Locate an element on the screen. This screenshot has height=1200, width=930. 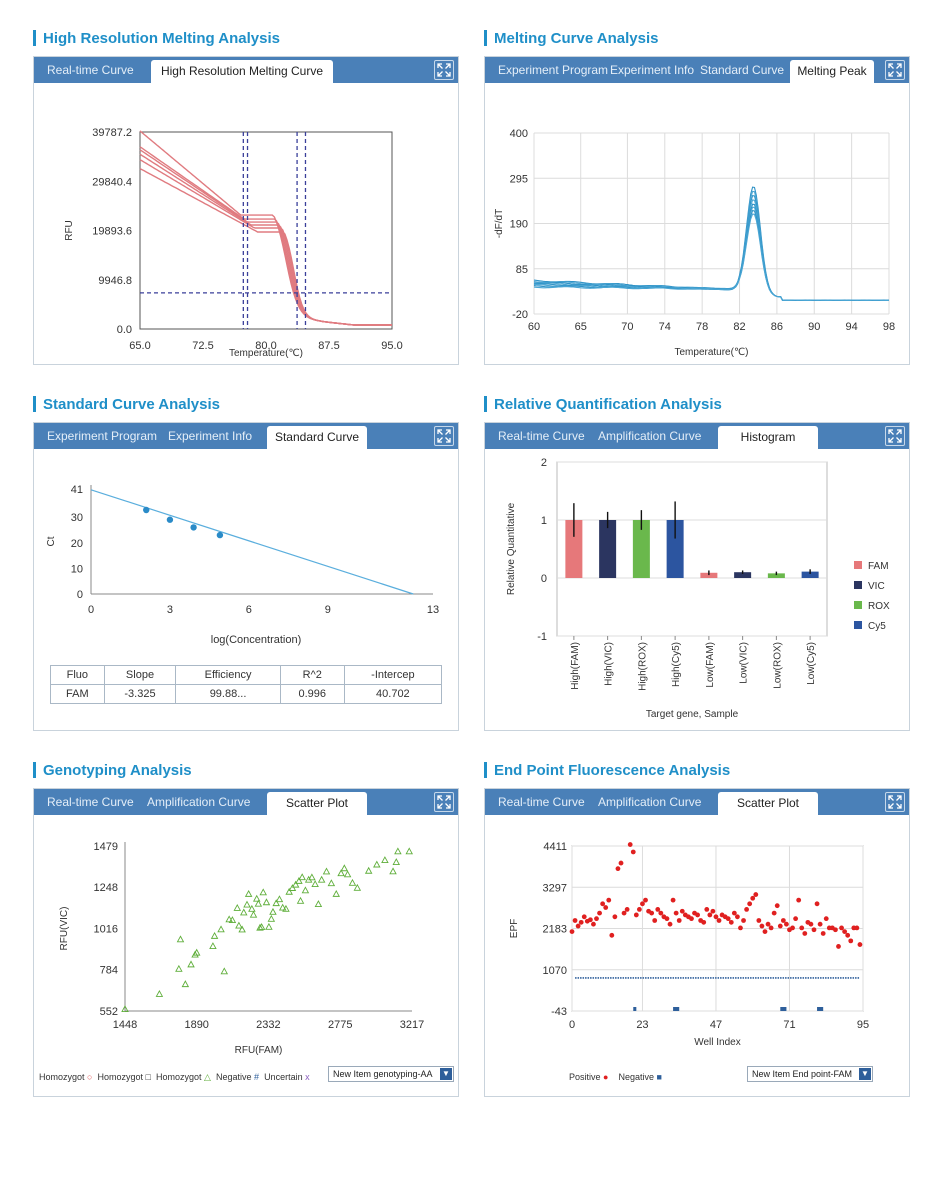
y-tick-label: 0 is located at coordinates (80, 595).